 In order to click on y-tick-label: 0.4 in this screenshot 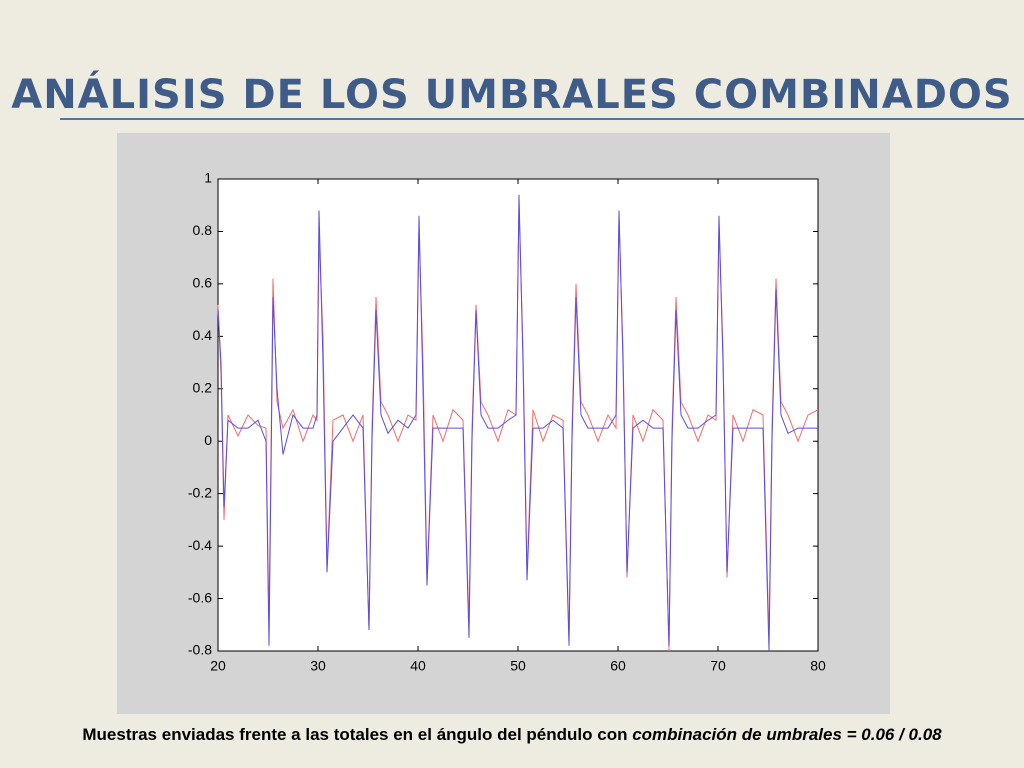, I will do `click(203, 335)`.